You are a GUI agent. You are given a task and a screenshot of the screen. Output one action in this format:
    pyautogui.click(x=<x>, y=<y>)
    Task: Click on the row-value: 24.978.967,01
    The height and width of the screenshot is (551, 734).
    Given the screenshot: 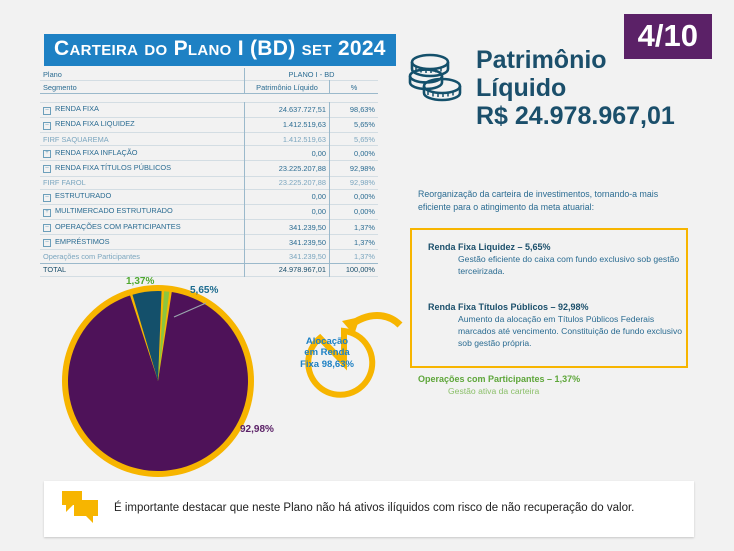 What is the action you would take?
    pyautogui.click(x=287, y=269)
    